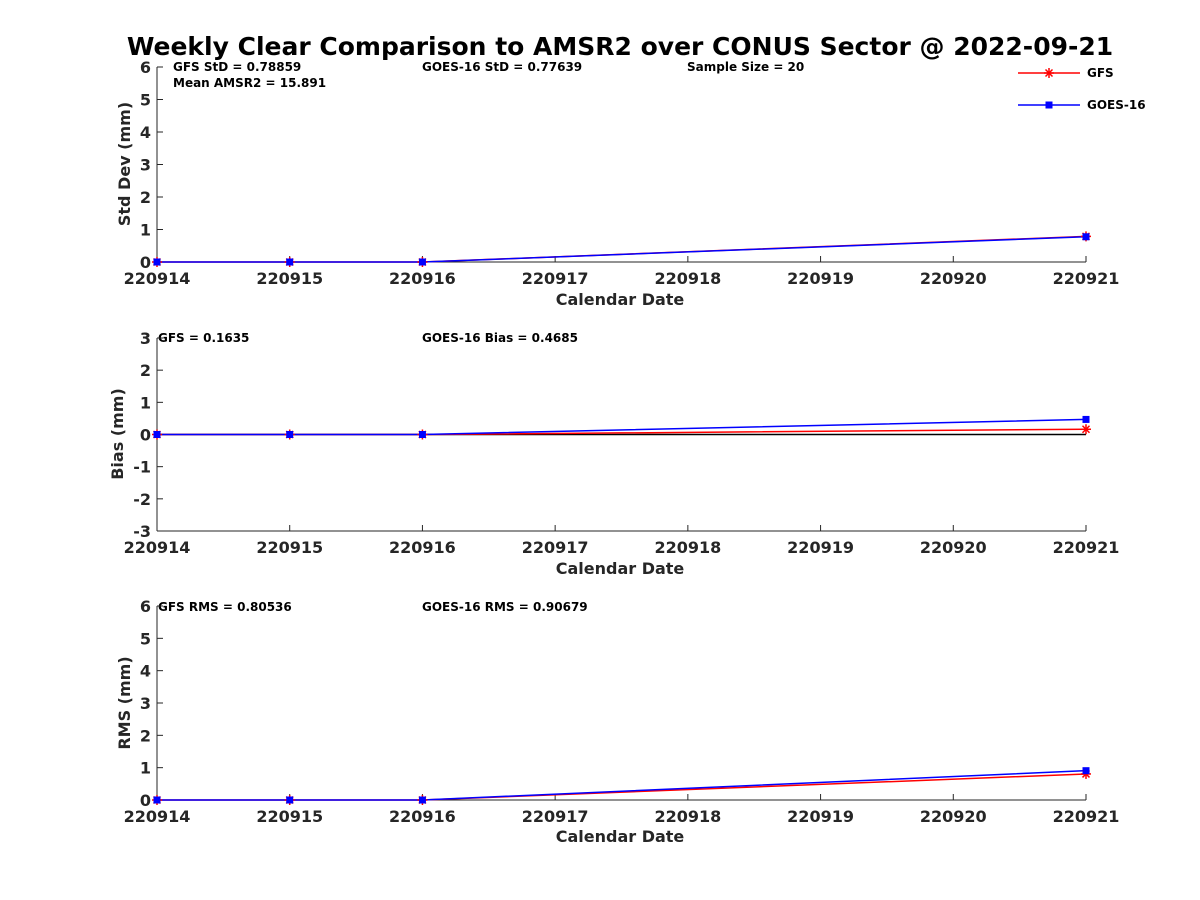 Image resolution: width=1200 pixels, height=900 pixels. Describe the element at coordinates (687, 547) in the screenshot. I see `bias-x-tick-label: 220918` at that location.